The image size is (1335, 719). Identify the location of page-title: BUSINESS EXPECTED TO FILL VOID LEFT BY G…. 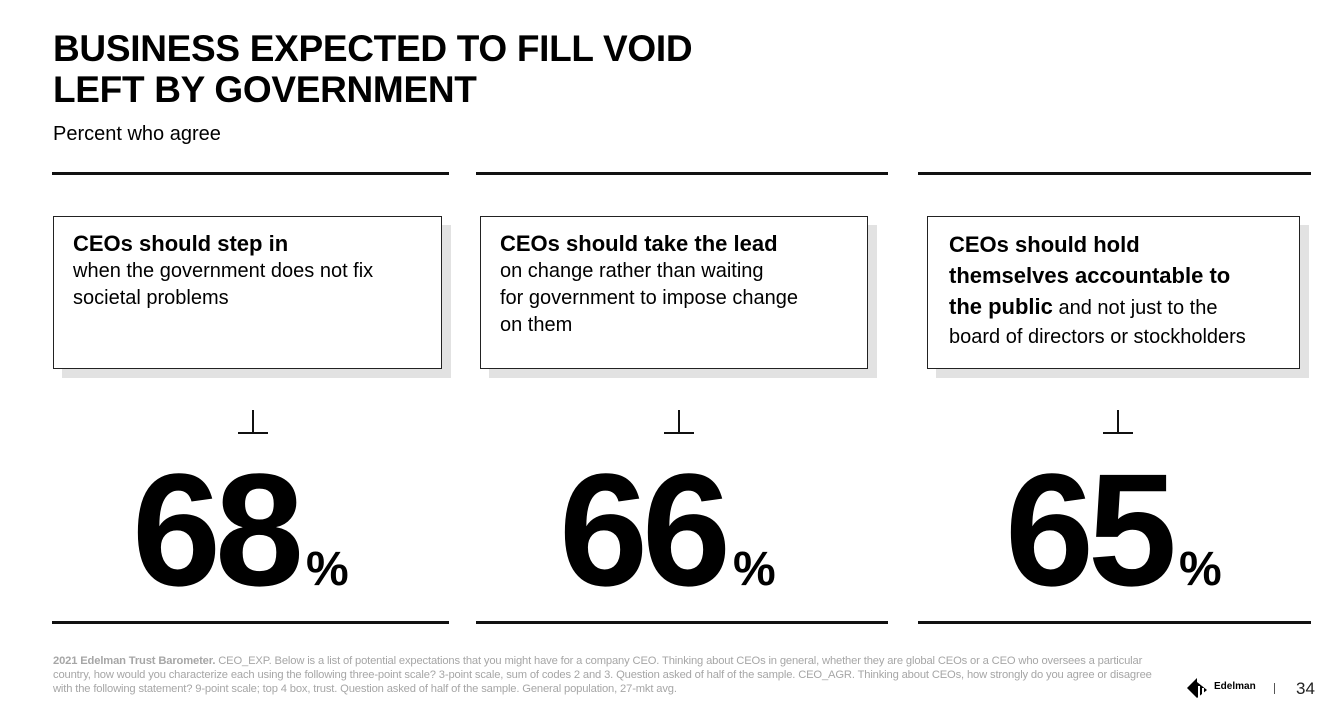
(373, 69).